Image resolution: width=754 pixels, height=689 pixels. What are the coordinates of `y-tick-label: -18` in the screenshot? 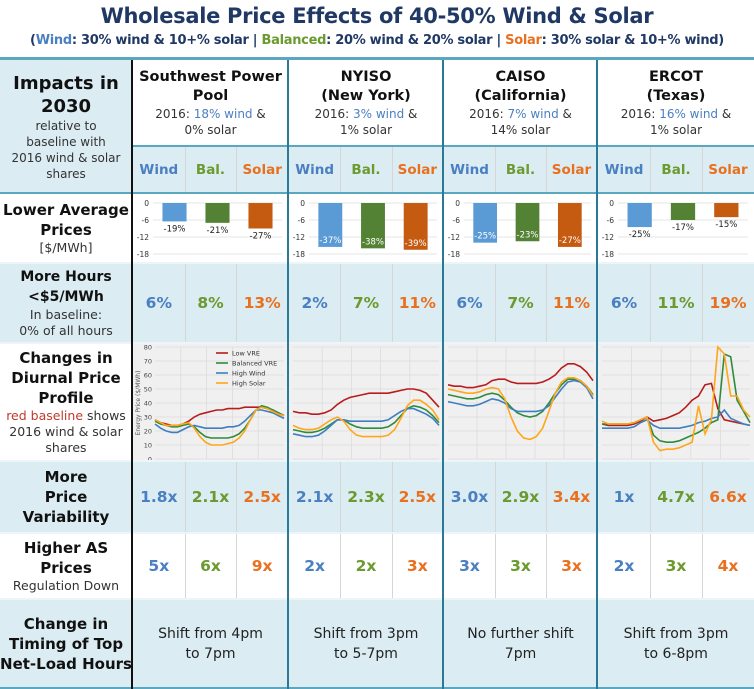 It's located at (608, 254).